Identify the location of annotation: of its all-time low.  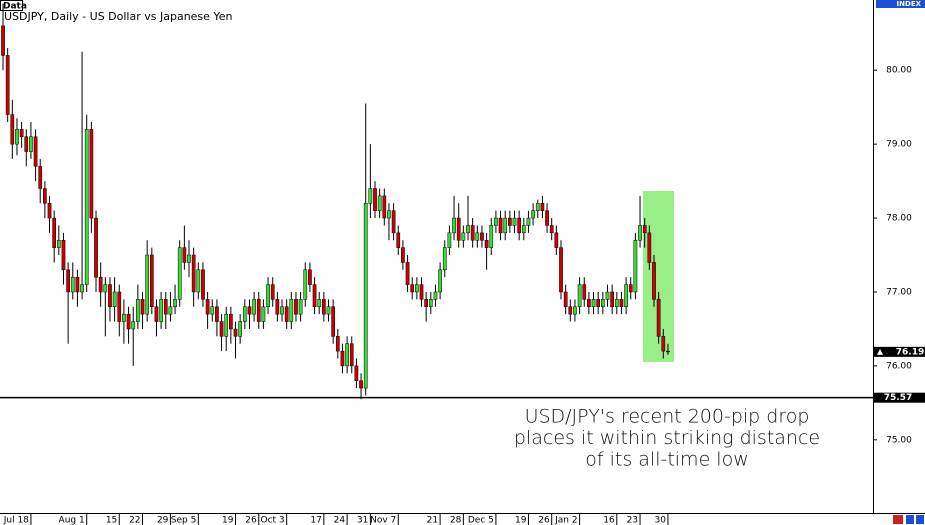
(667, 460).